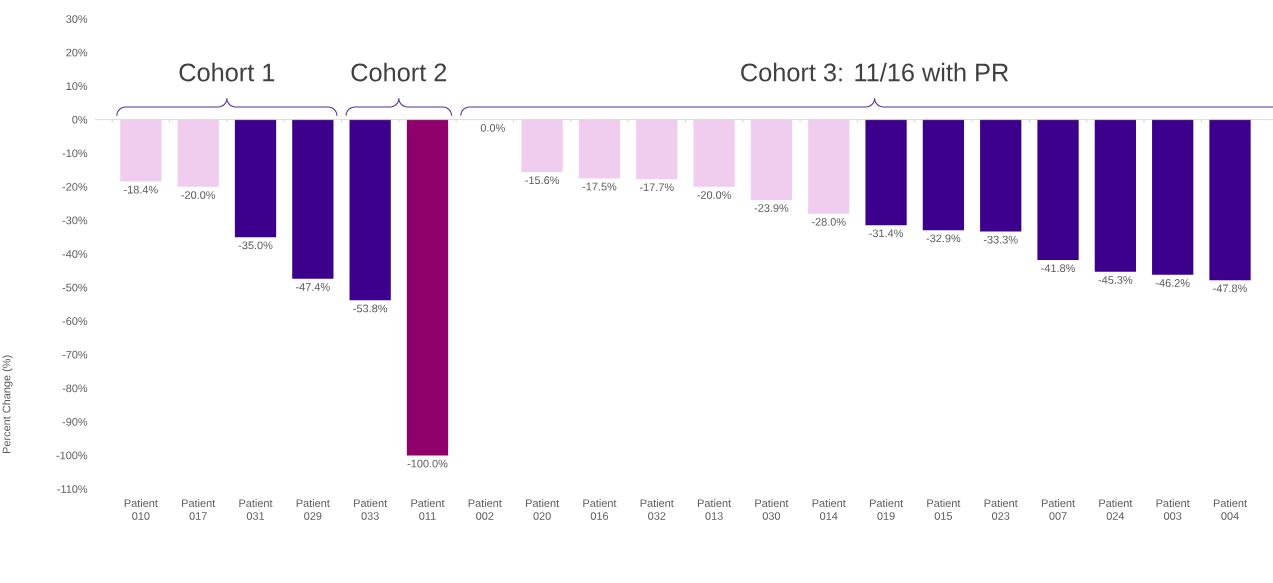 Image resolution: width=1273 pixels, height=583 pixels. What do you see at coordinates (1115, 280) in the screenshot?
I see `data-label: -45.3%` at bounding box center [1115, 280].